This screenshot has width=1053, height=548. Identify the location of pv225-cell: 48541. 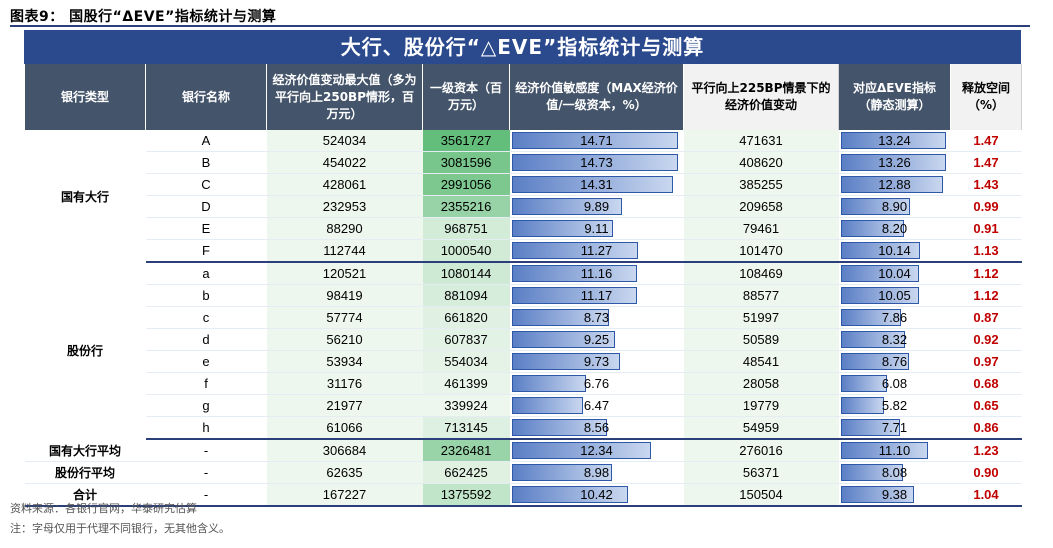
(761, 361).